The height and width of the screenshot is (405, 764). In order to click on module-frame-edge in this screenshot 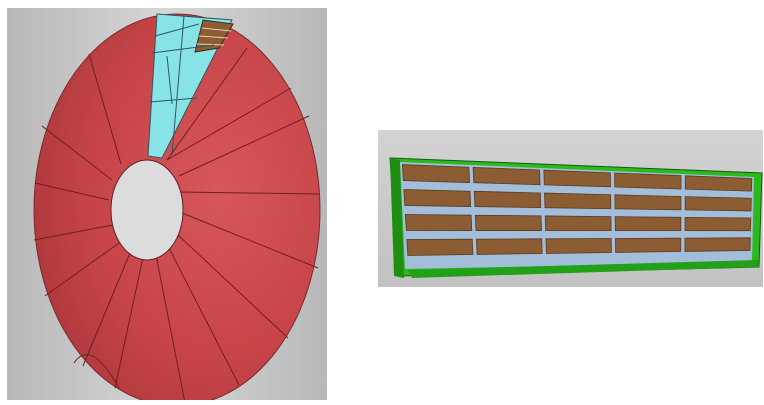, I will do `click(397, 218)`.